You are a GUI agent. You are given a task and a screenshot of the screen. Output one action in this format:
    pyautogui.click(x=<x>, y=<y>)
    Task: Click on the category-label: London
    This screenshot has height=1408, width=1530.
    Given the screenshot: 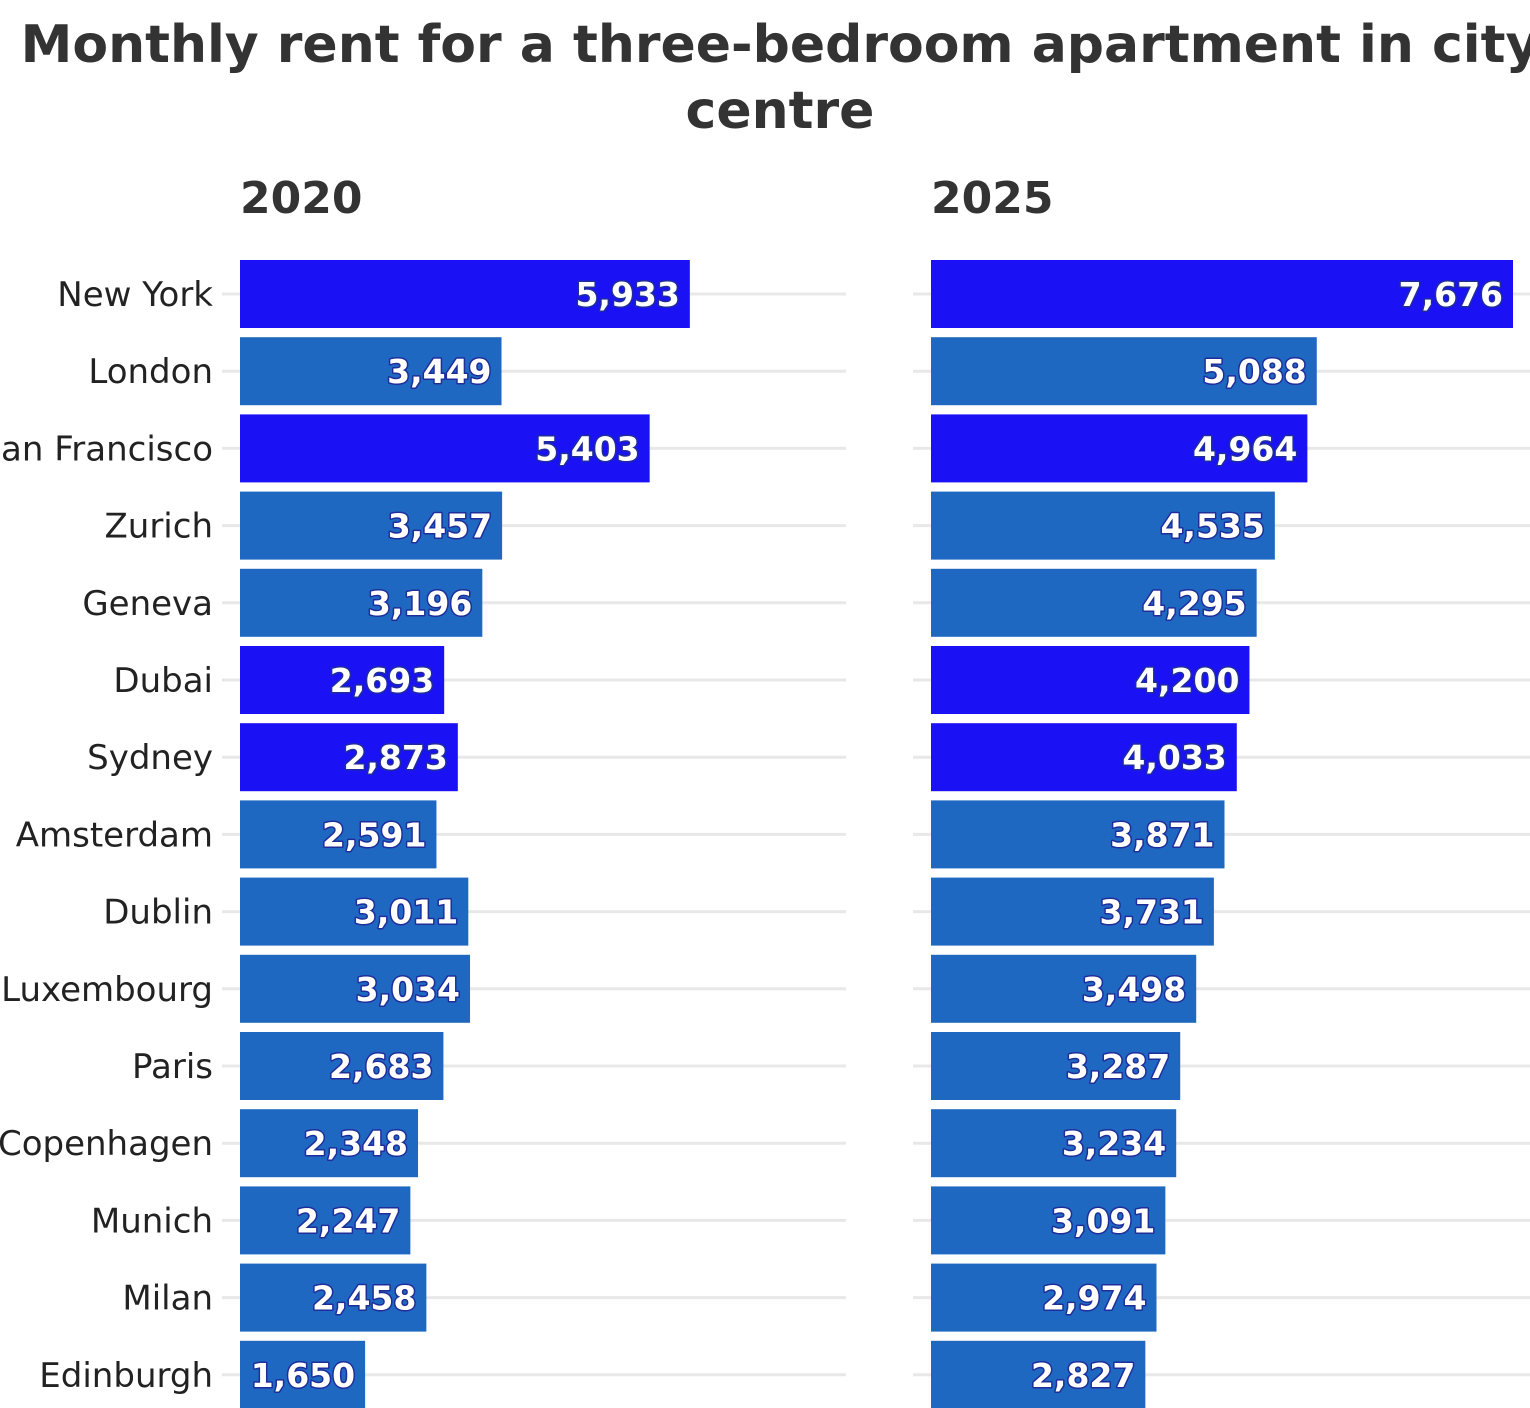 What is the action you would take?
    pyautogui.click(x=150, y=372)
    